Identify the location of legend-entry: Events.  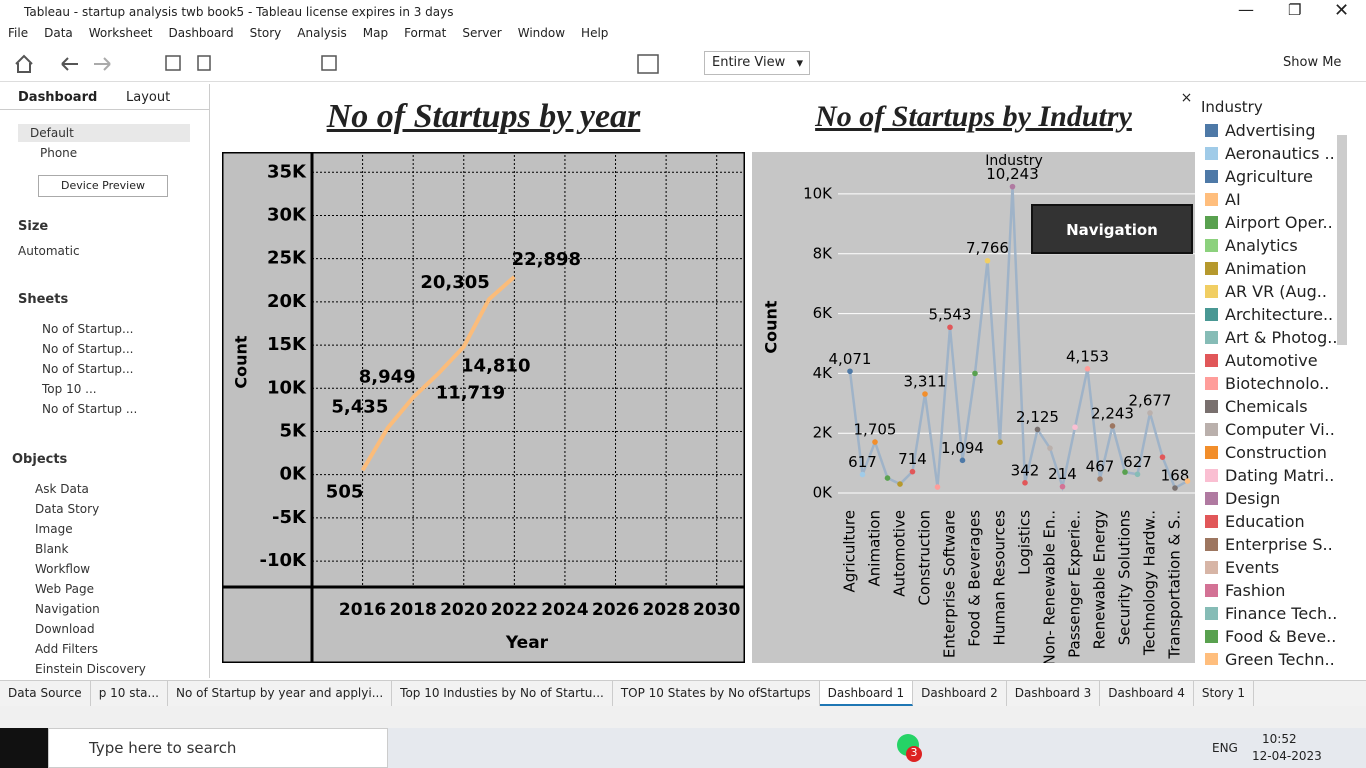
(1242, 567).